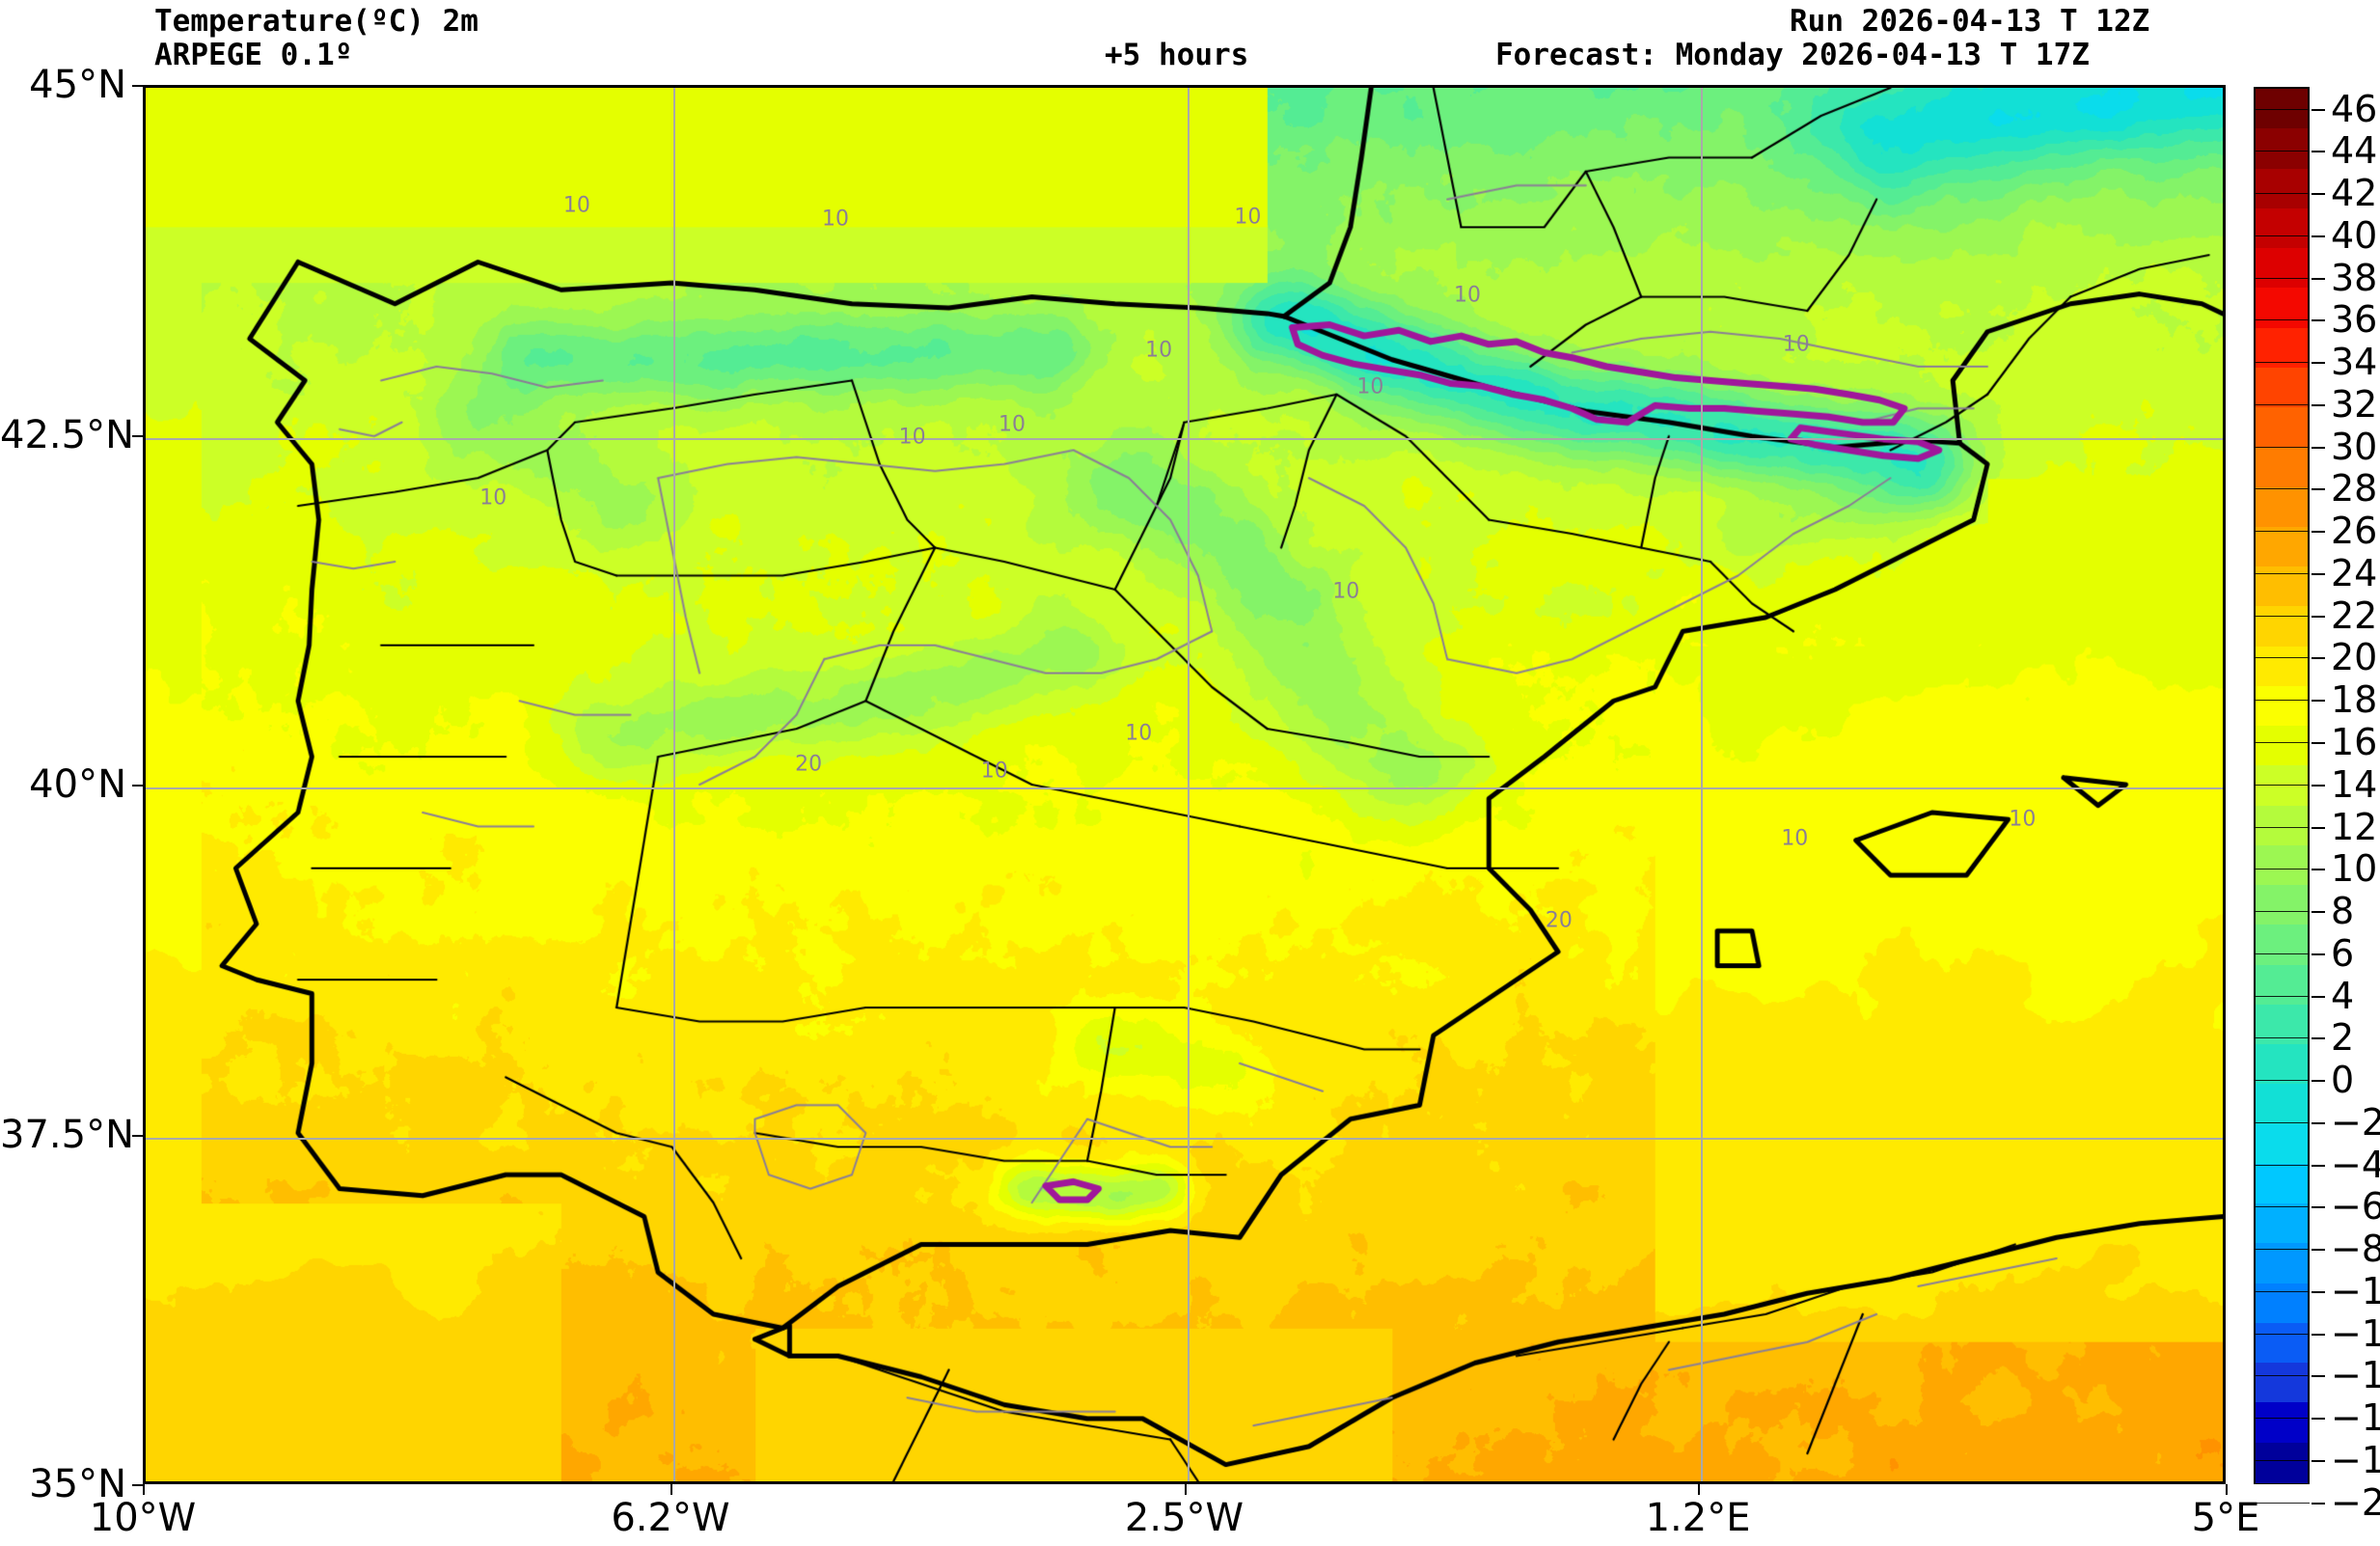  Describe the element at coordinates (1970, 22) in the screenshot. I see `run-time-label: Run 2026-04-13 T 12Z` at that location.